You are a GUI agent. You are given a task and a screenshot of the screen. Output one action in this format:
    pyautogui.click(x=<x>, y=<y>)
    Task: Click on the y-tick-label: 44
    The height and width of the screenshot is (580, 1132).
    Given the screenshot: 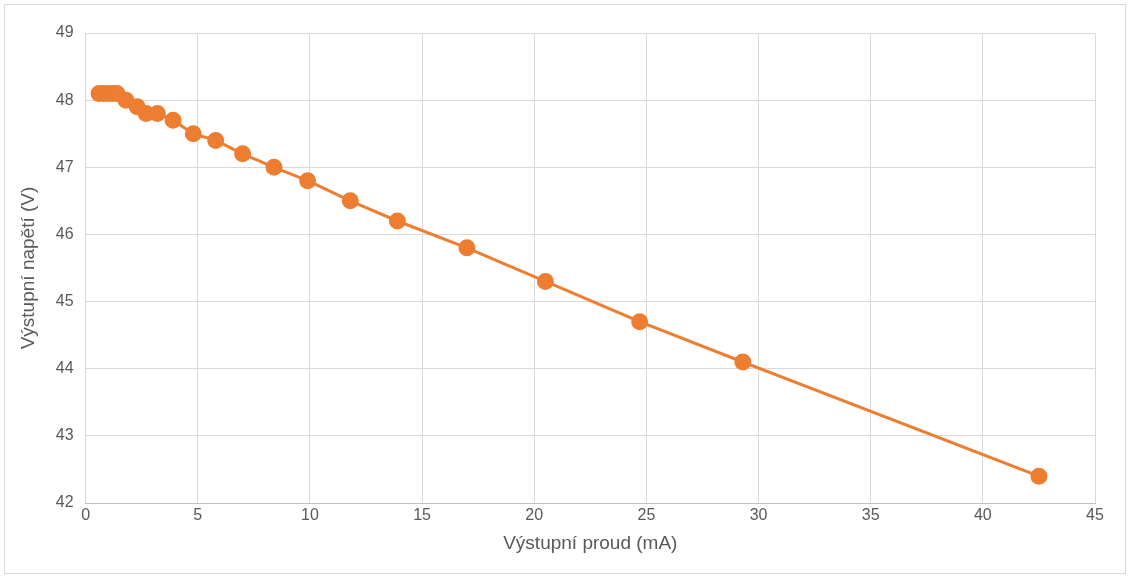 What is the action you would take?
    pyautogui.click(x=64, y=368)
    